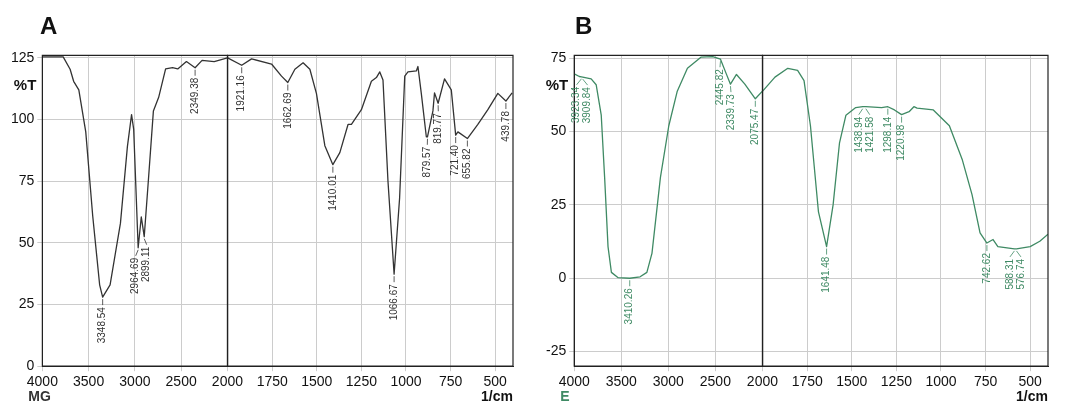  What do you see at coordinates (1009, 274) in the screenshot?
I see `annotation: 588.31` at bounding box center [1009, 274].